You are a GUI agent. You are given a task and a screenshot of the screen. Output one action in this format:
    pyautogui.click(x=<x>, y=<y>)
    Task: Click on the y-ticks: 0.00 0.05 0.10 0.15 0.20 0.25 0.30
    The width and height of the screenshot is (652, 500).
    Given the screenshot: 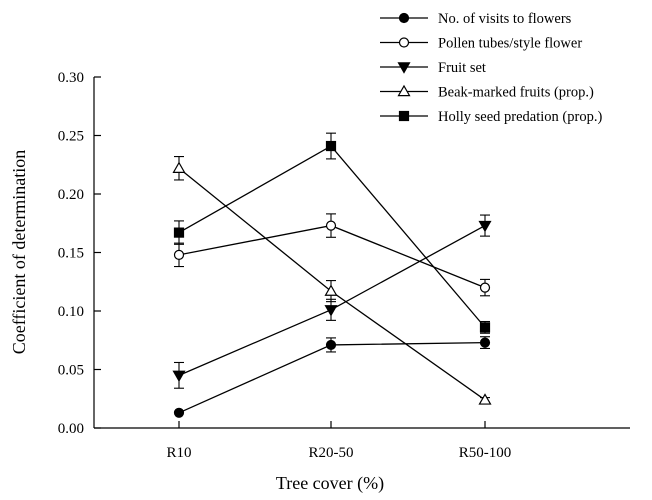 What is the action you would take?
    pyautogui.click(x=79, y=253)
    